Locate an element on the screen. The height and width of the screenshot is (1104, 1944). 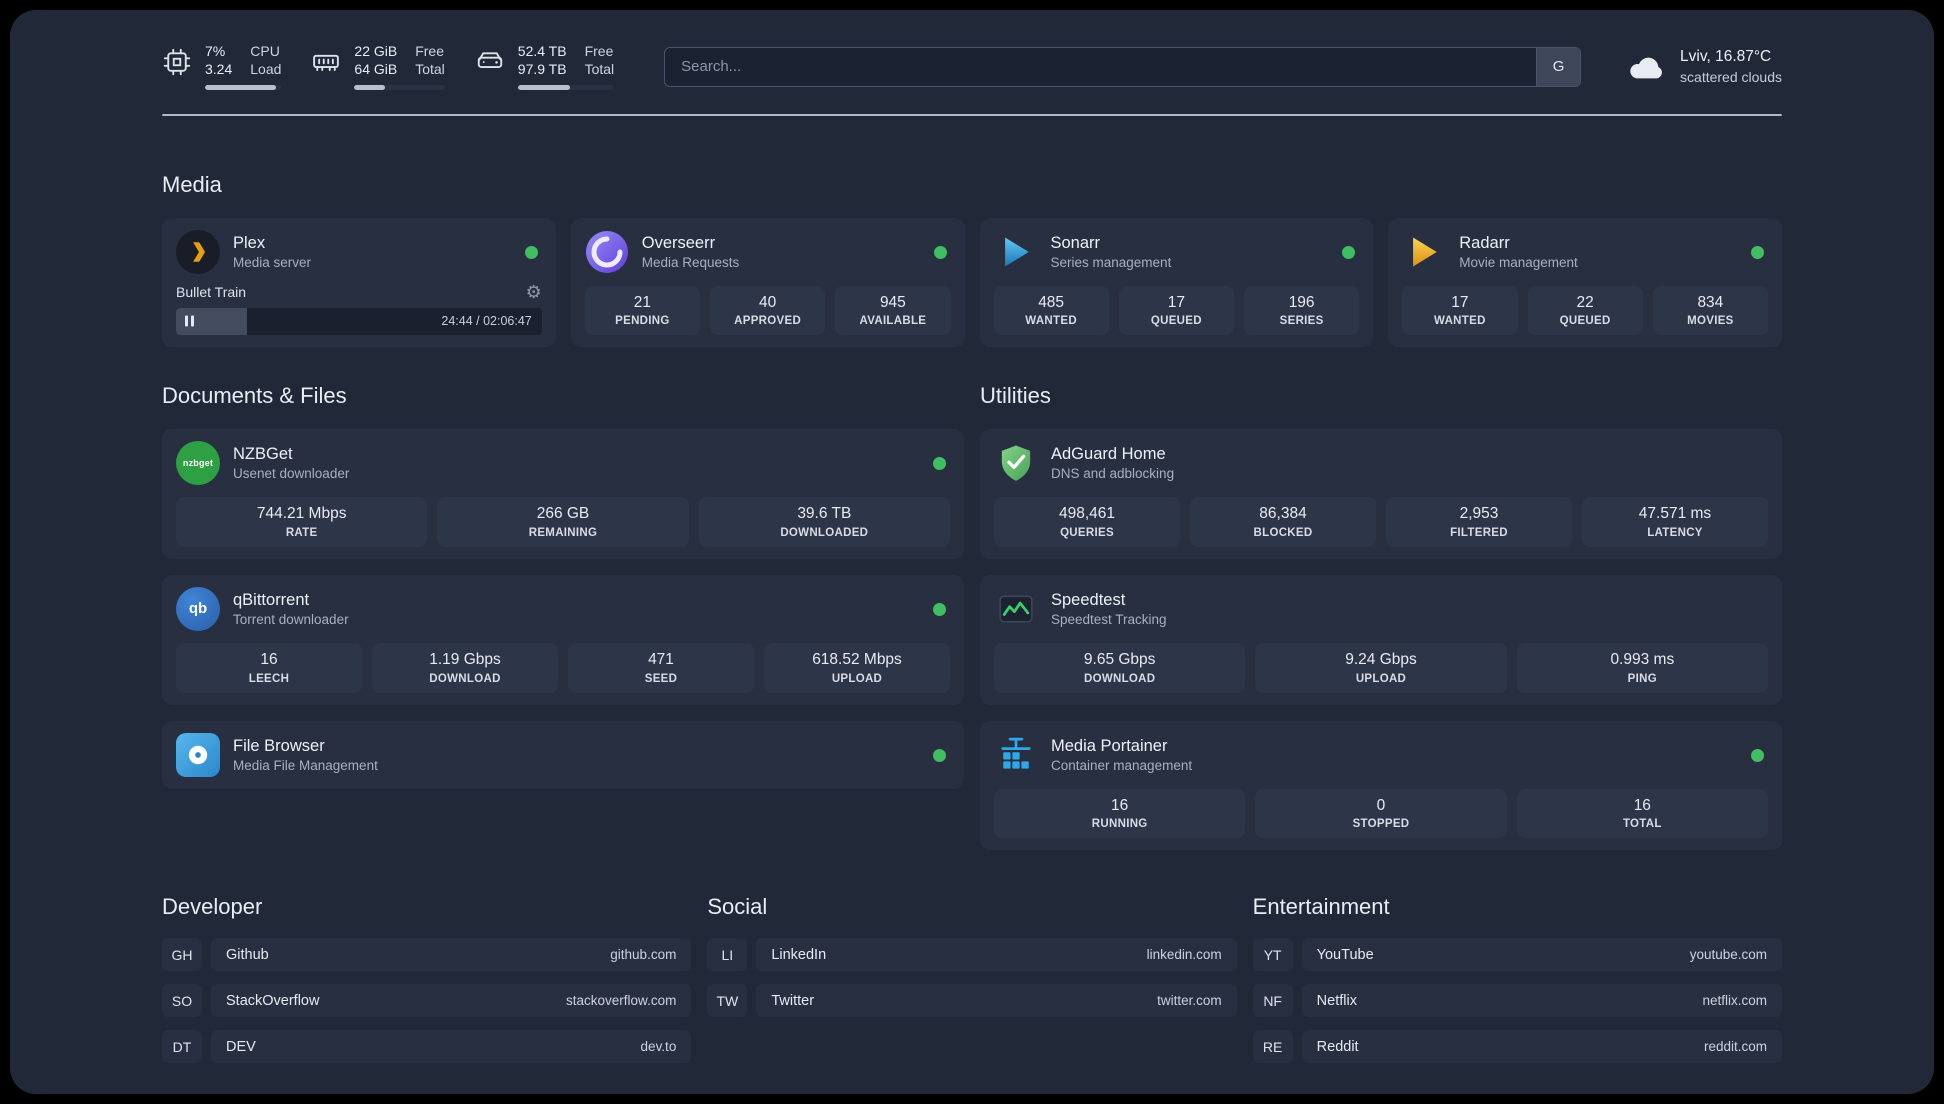
stat-tile: 16 TOTAL is located at coordinates (1642, 813).